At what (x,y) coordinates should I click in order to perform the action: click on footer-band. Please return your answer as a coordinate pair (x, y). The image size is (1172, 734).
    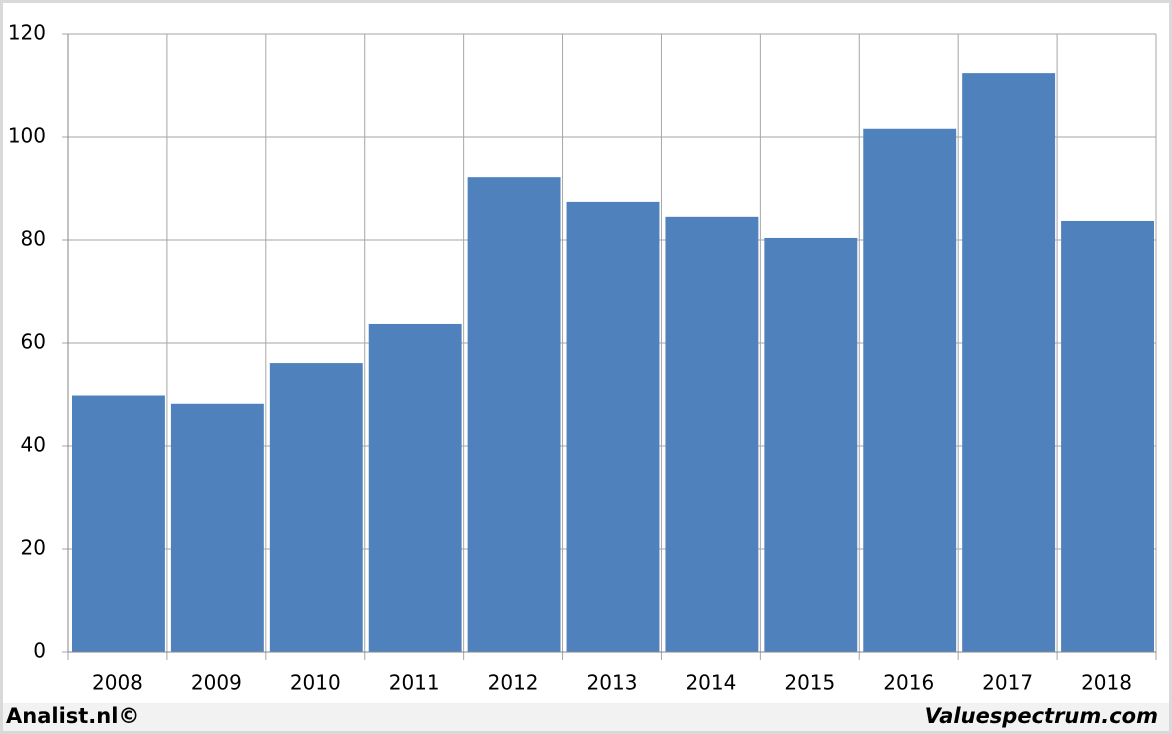
    Looking at the image, I should click on (586, 717).